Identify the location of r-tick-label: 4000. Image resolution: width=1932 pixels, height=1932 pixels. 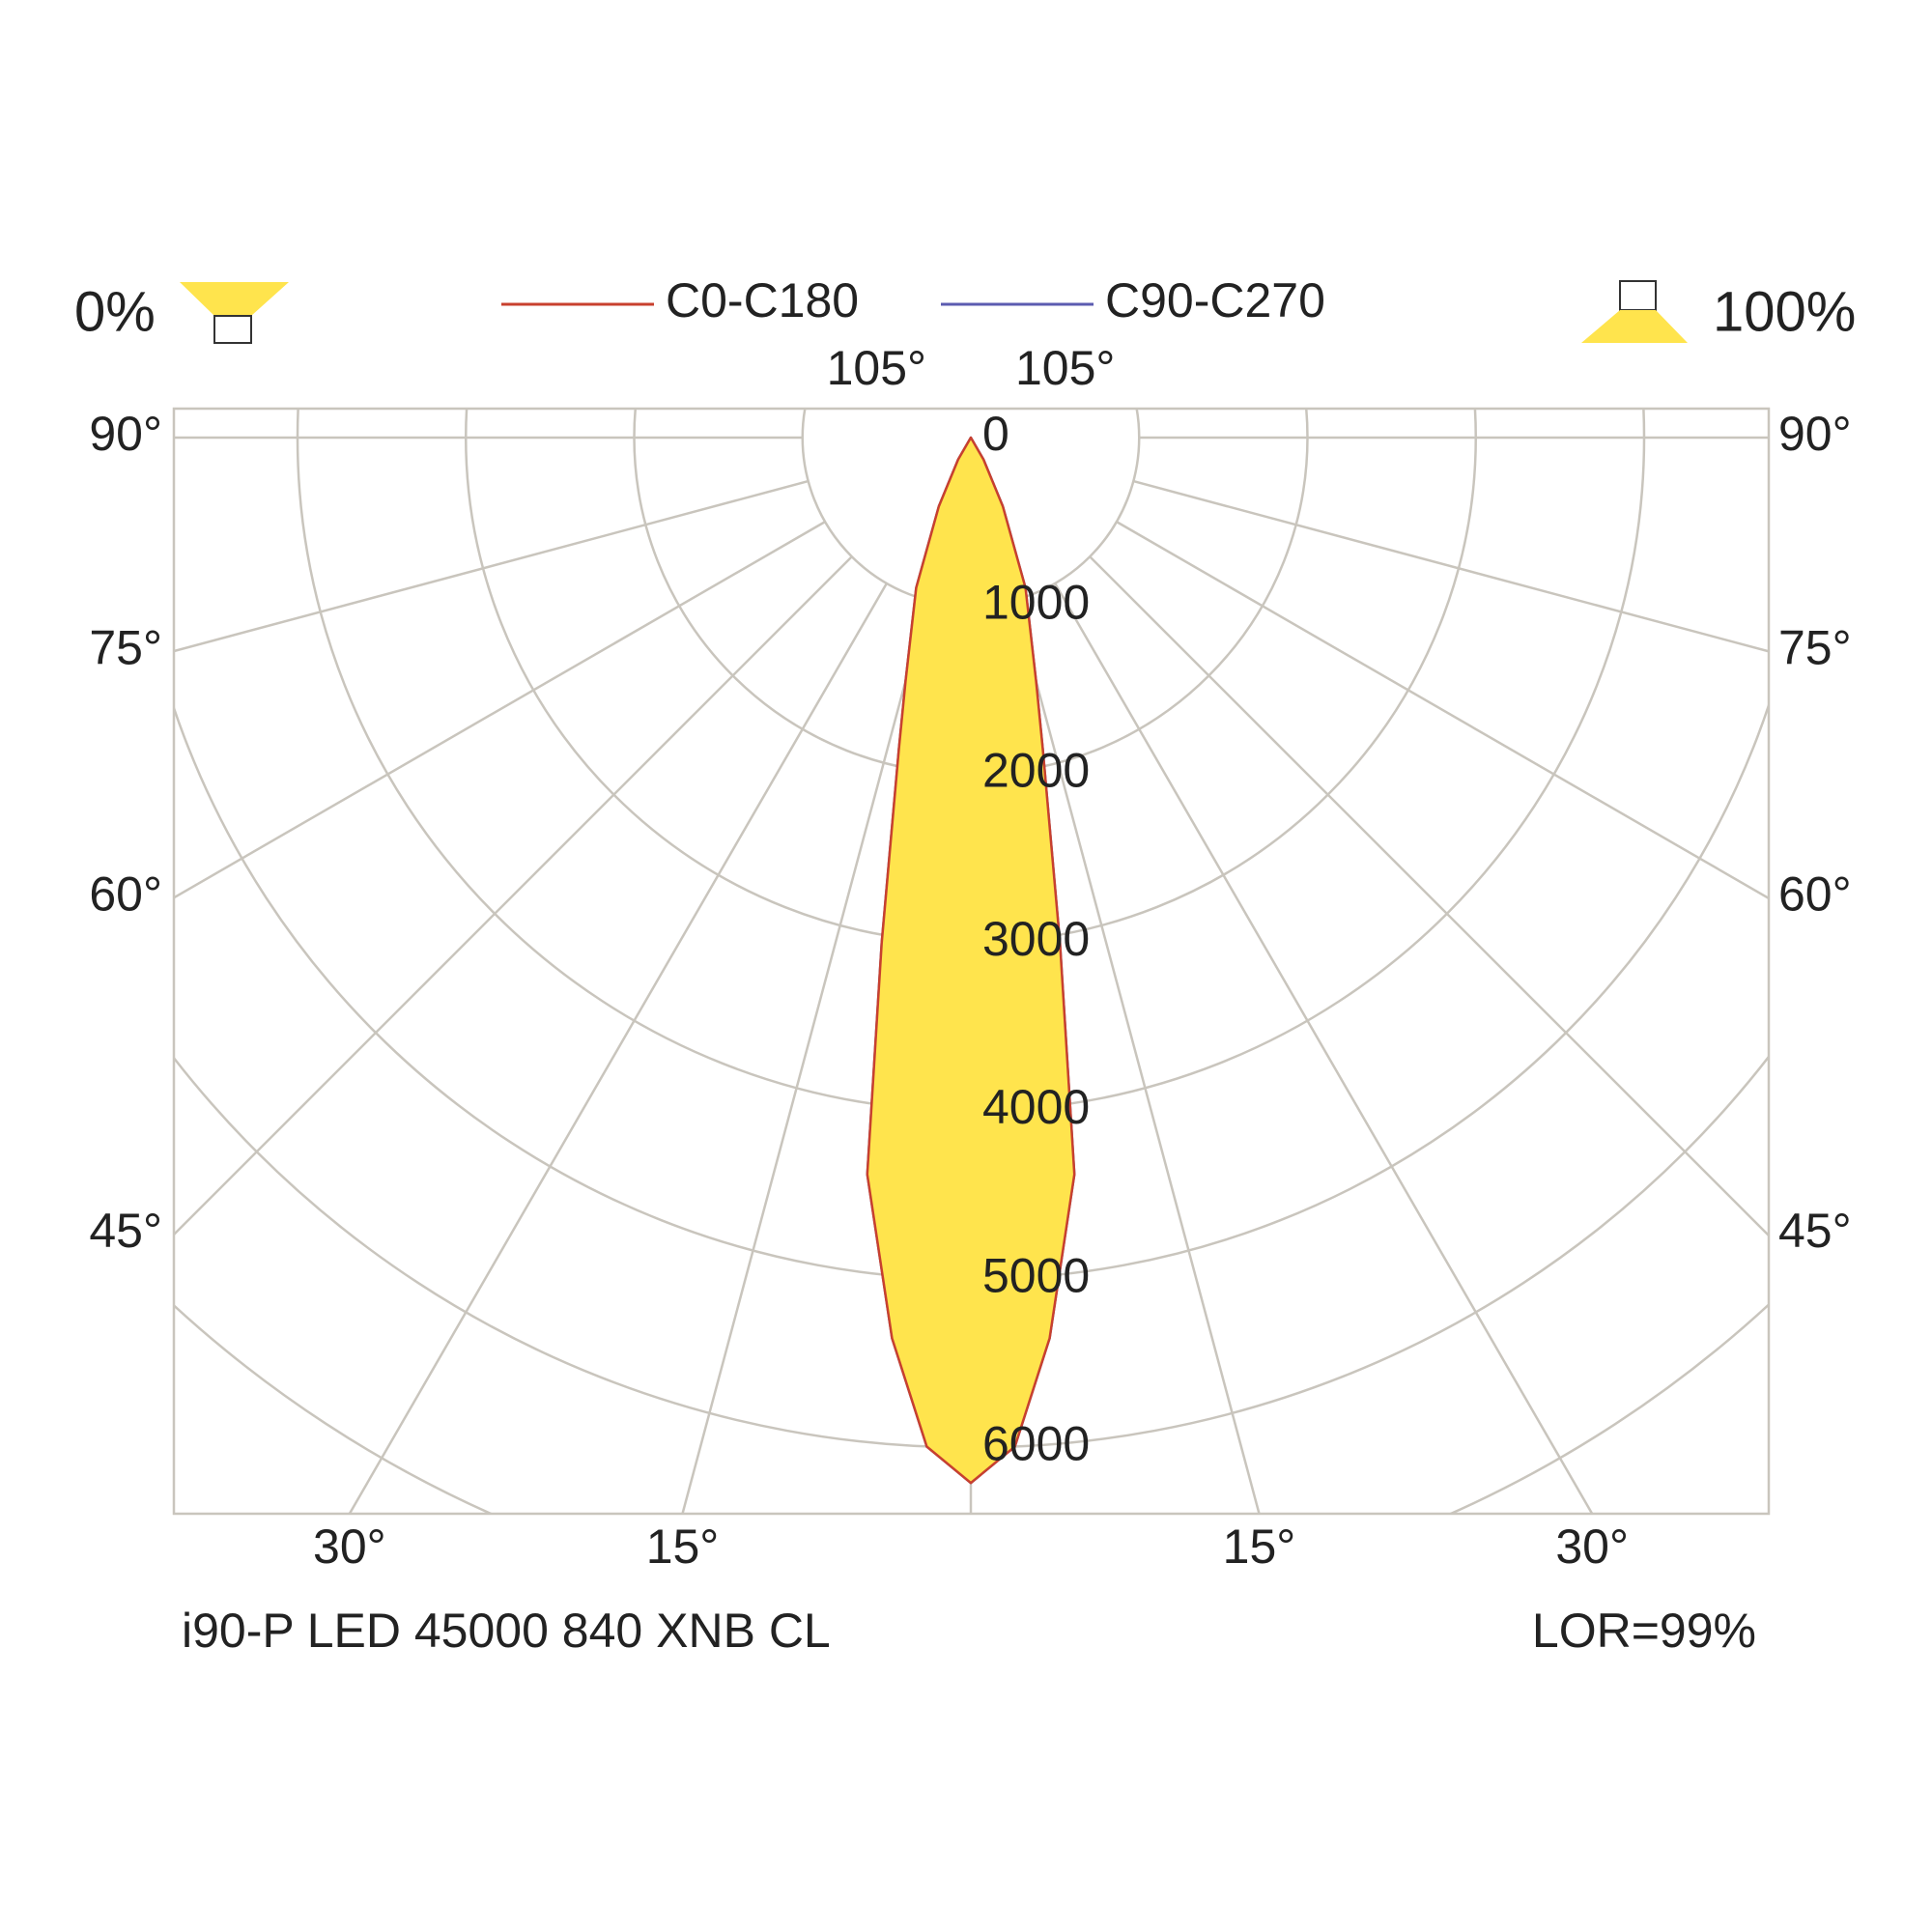
(1036, 1107).